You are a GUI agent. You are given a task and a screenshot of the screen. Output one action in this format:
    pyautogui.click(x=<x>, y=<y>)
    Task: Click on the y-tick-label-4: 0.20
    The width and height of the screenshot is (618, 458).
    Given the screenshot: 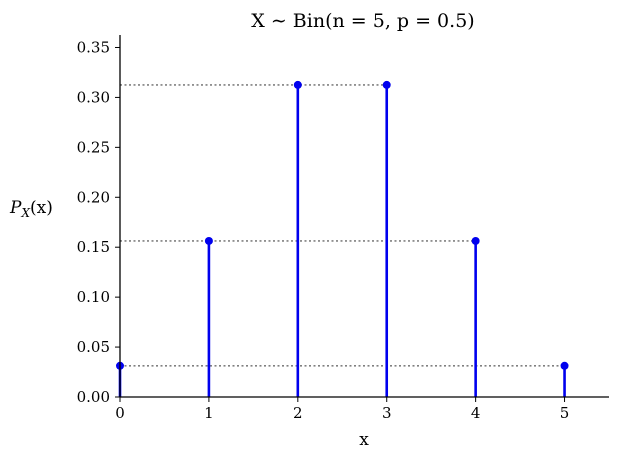 What is the action you would take?
    pyautogui.click(x=93, y=197)
    